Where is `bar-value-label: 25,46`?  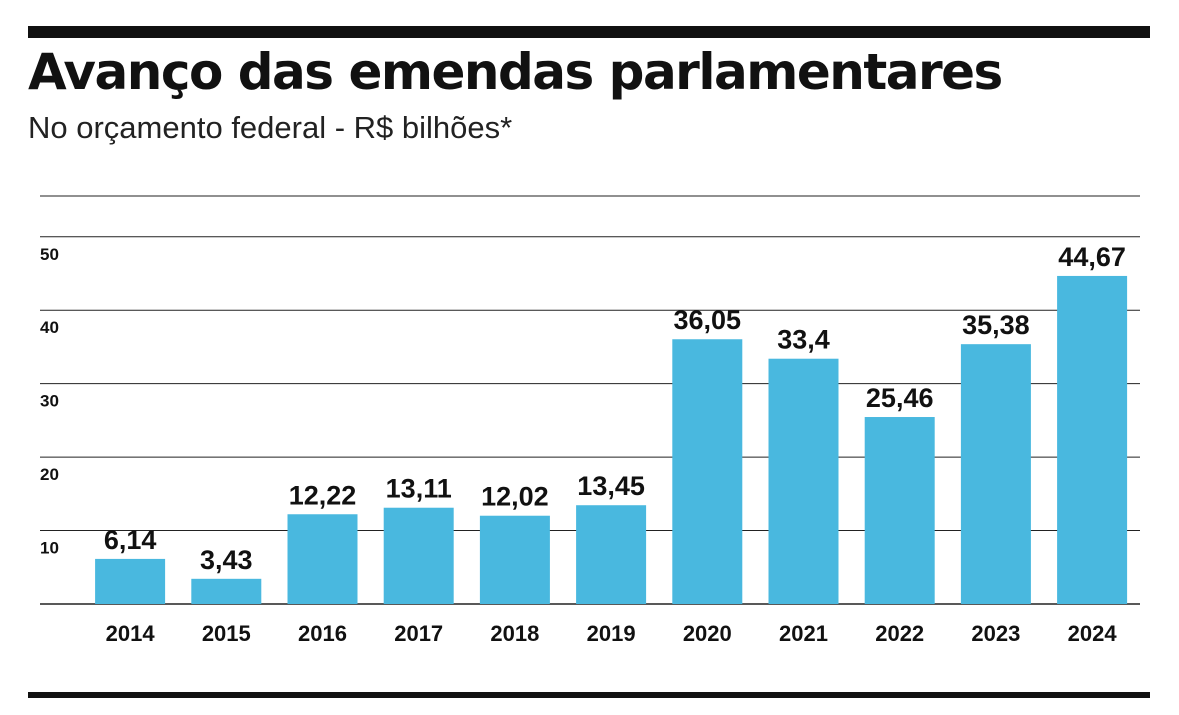 bar-value-label: 25,46 is located at coordinates (900, 398).